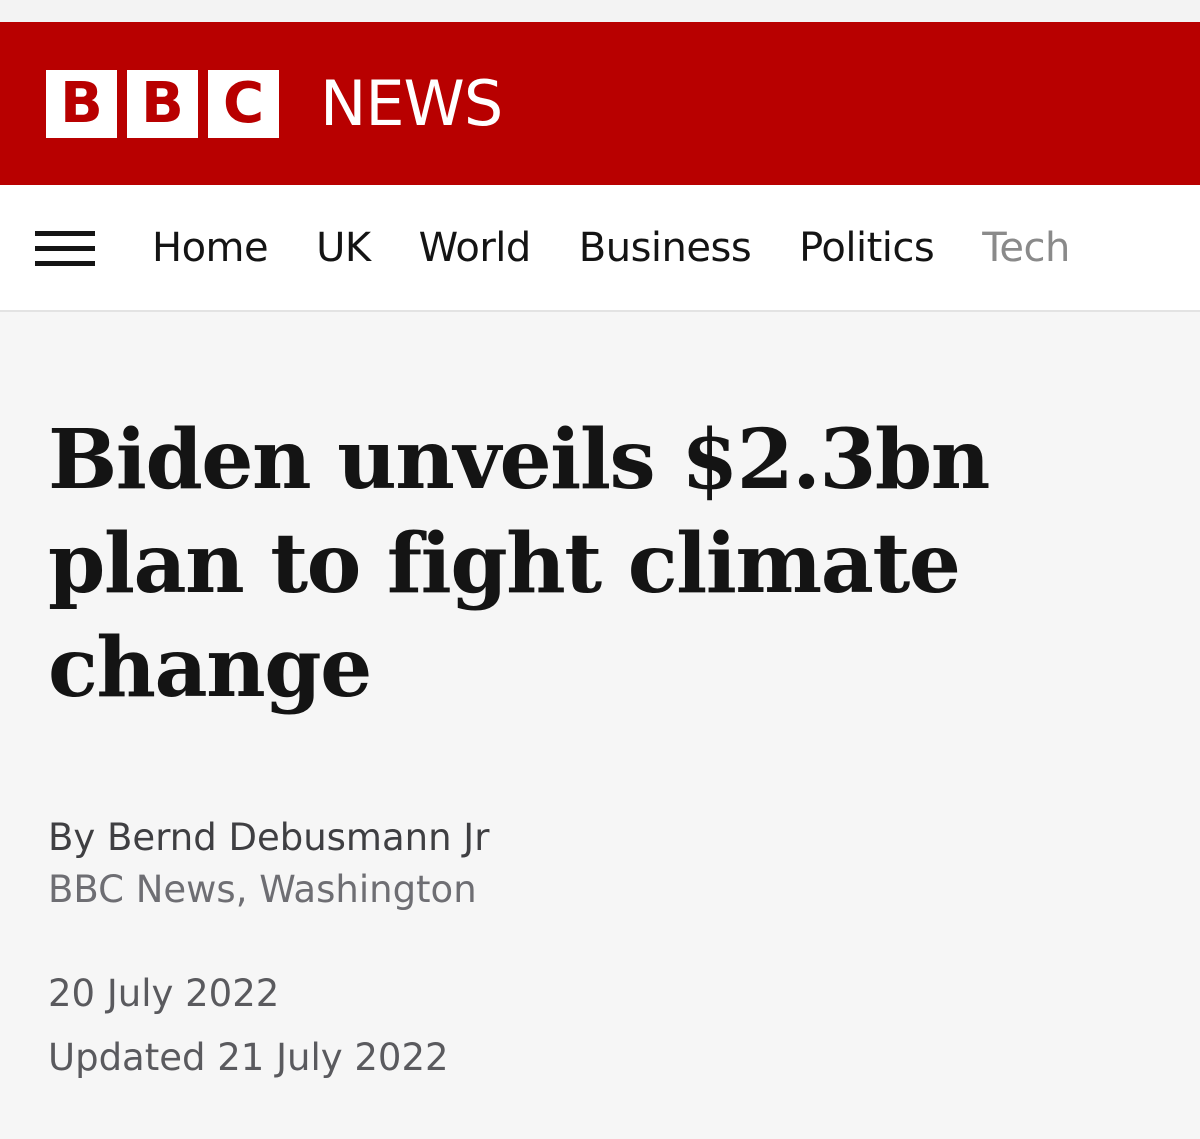 The image size is (1200, 1139). I want to click on hamburger-menu-icon, so click(65, 249).